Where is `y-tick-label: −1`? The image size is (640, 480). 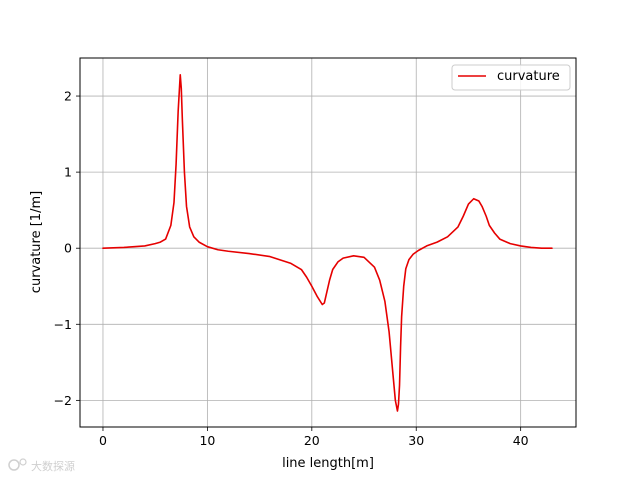 y-tick-label: −1 is located at coordinates (63, 324).